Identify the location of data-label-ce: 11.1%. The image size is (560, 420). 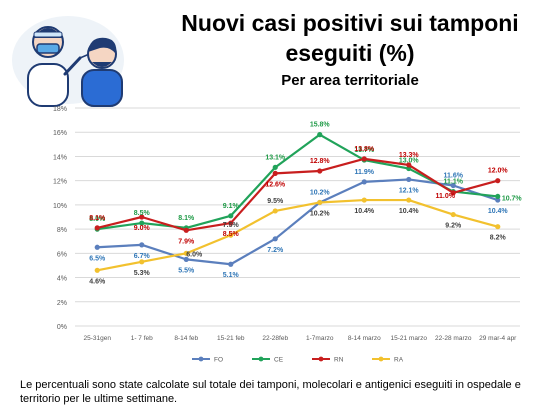
(454, 182).